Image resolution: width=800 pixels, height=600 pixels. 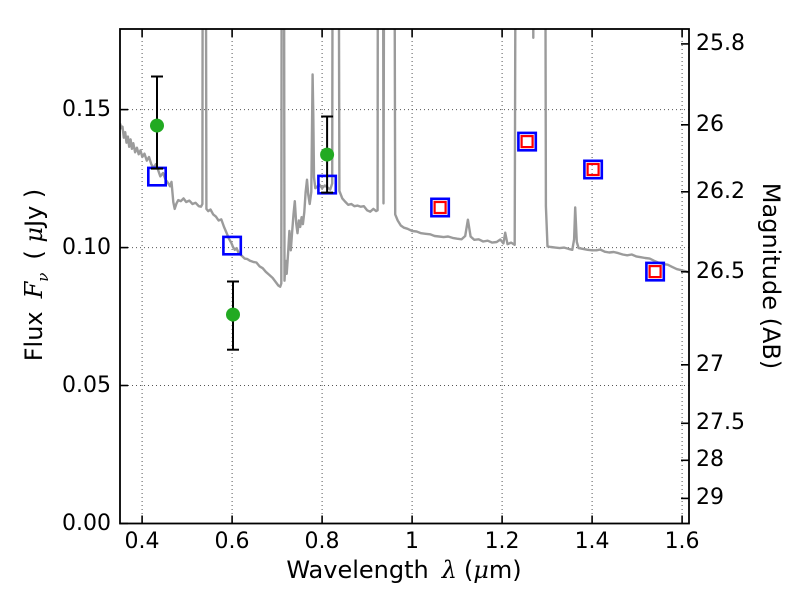 I want to click on y-right-tick-label: 26, so click(x=710, y=124).